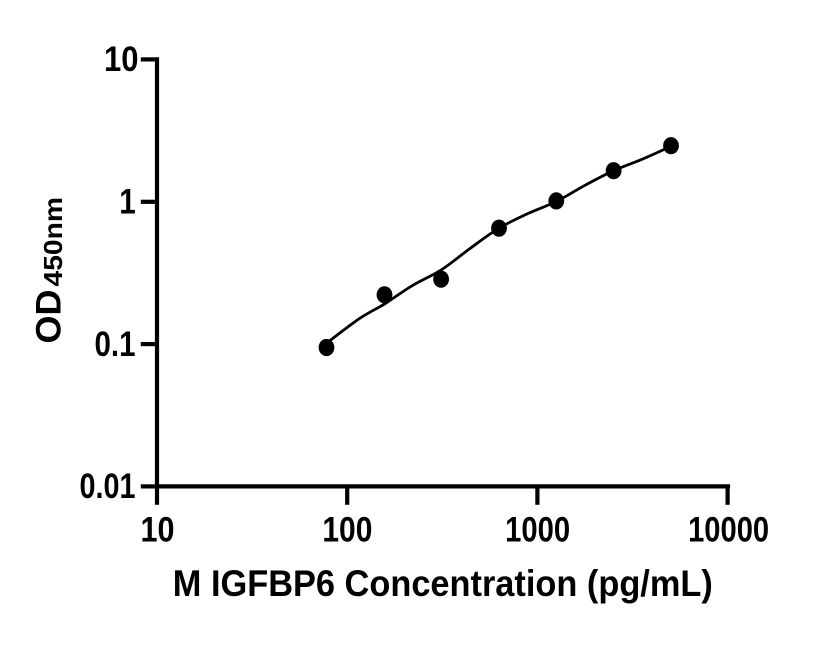 The width and height of the screenshot is (816, 645). Describe the element at coordinates (537, 529) in the screenshot. I see `svg-text: 1000` at that location.